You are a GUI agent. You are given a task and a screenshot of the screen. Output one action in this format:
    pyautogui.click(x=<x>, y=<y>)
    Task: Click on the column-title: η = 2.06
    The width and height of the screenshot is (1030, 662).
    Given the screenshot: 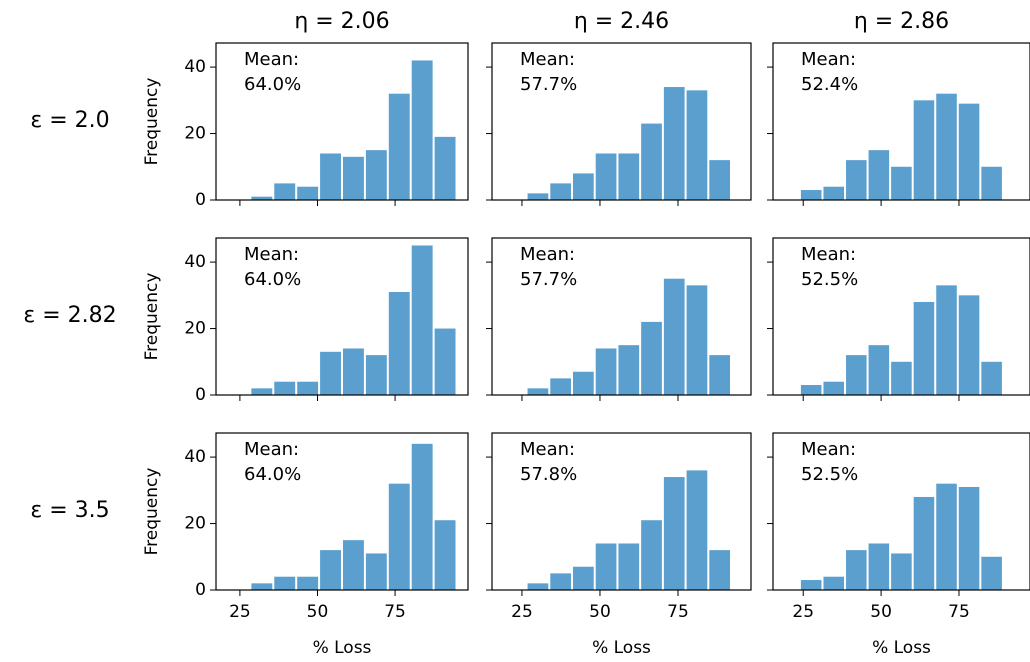 What is the action you would take?
    pyautogui.click(x=341, y=21)
    